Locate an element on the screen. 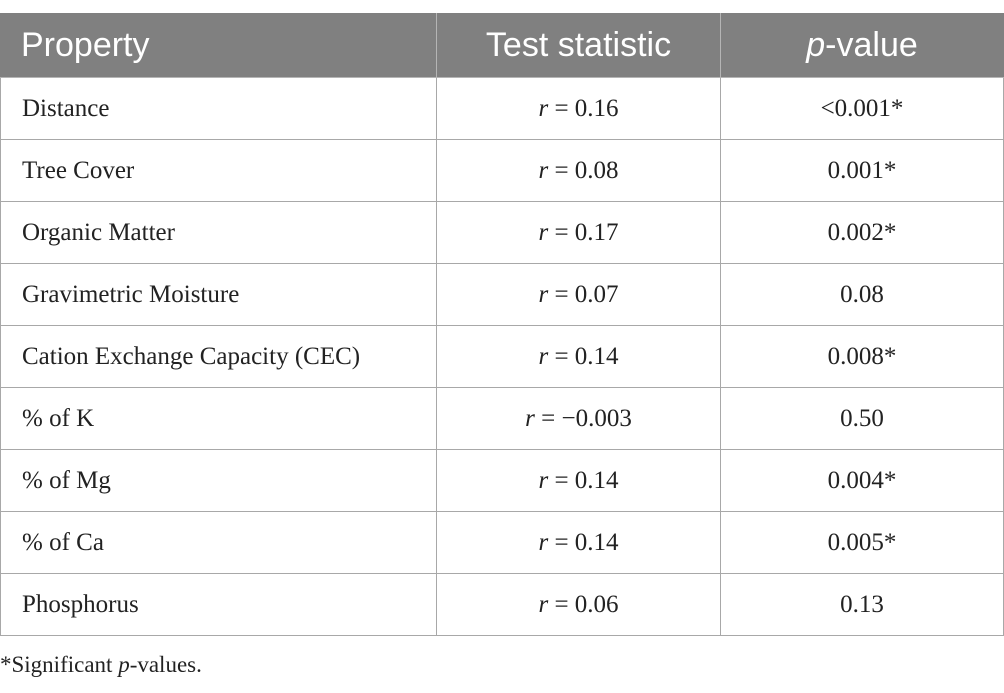  stat-value: = 0.16 is located at coordinates (583, 108).